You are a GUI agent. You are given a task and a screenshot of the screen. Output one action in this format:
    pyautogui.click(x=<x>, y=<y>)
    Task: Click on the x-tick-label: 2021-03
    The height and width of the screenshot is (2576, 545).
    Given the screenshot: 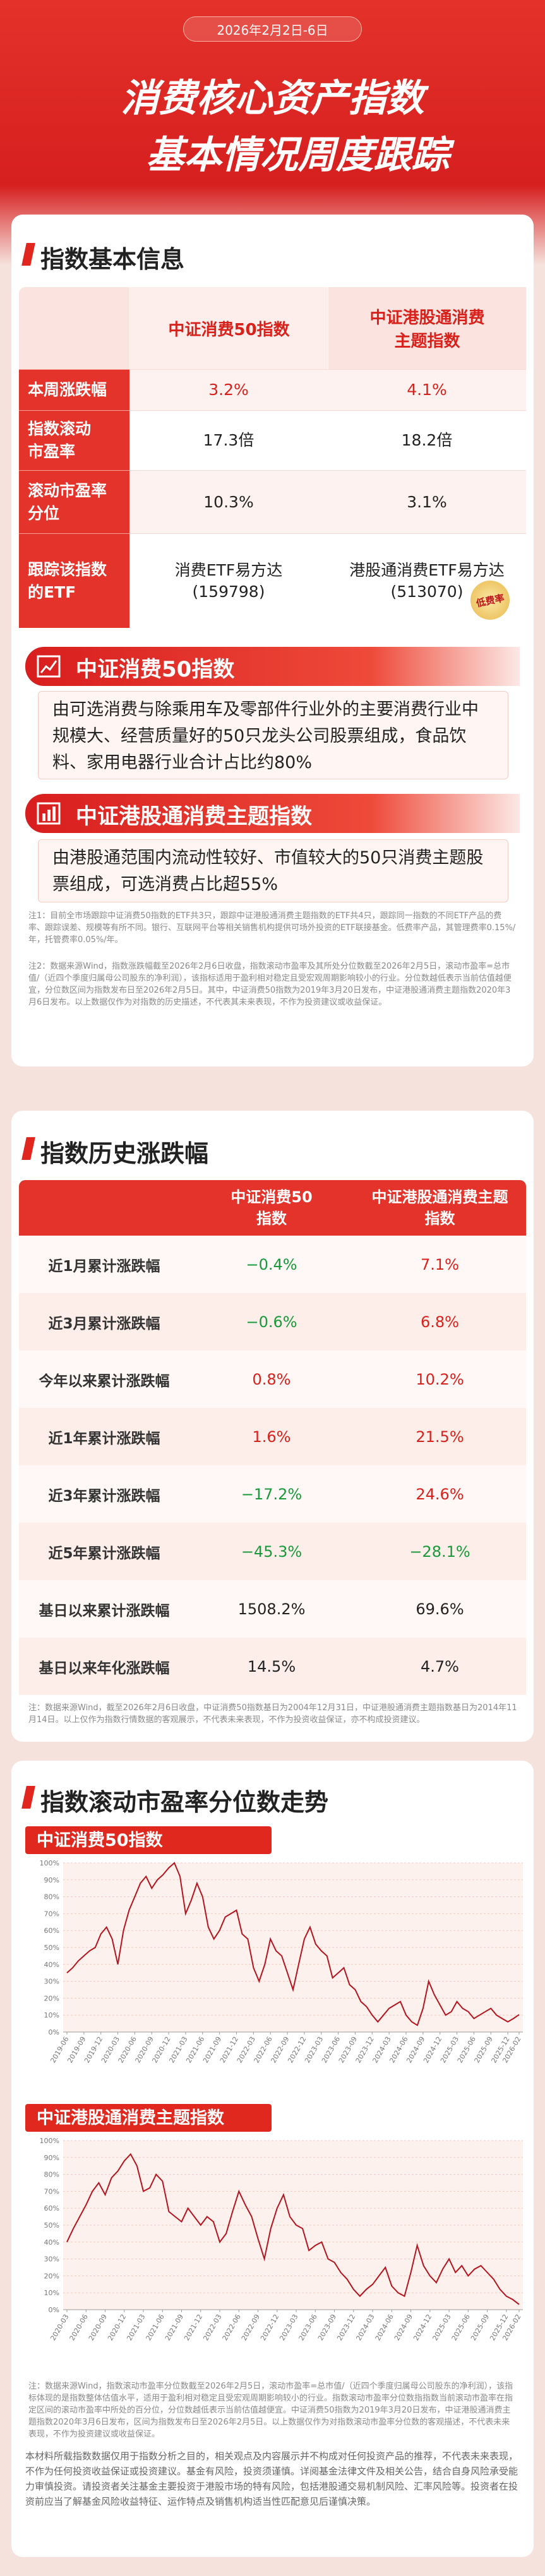 What is the action you would take?
    pyautogui.click(x=136, y=2327)
    